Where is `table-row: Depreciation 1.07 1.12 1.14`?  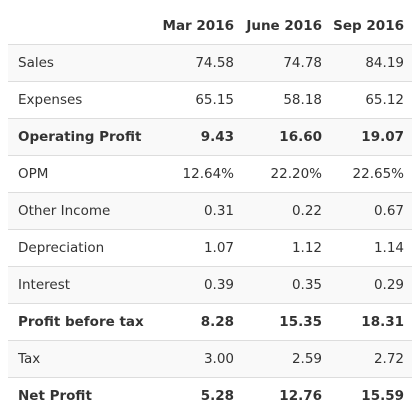 table-row: Depreciation 1.07 1.12 1.14 is located at coordinates (210, 248).